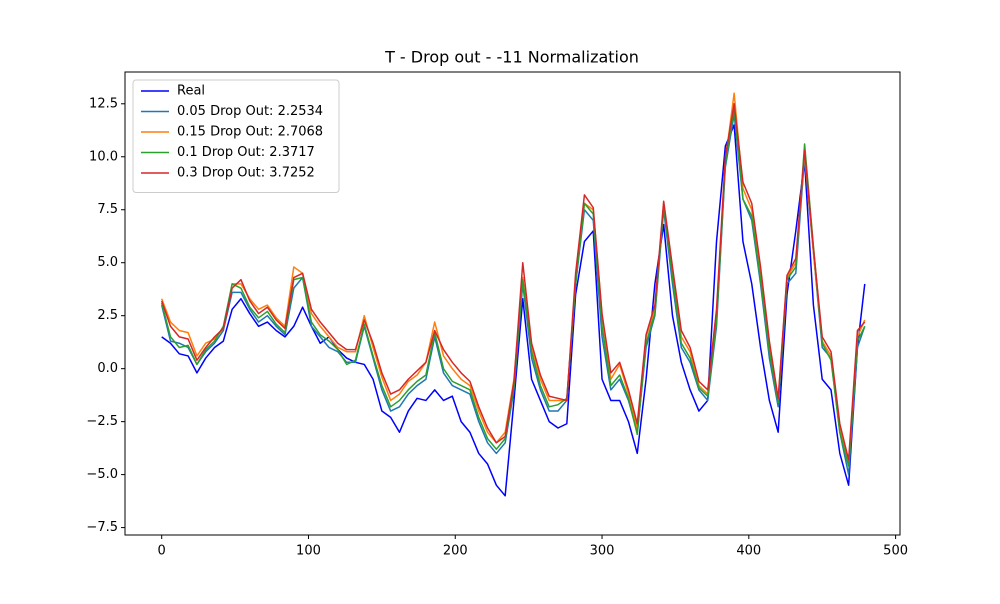 This screenshot has width=1000, height=604. Describe the element at coordinates (102, 421) in the screenshot. I see `y-tick-label: −2.5` at that location.